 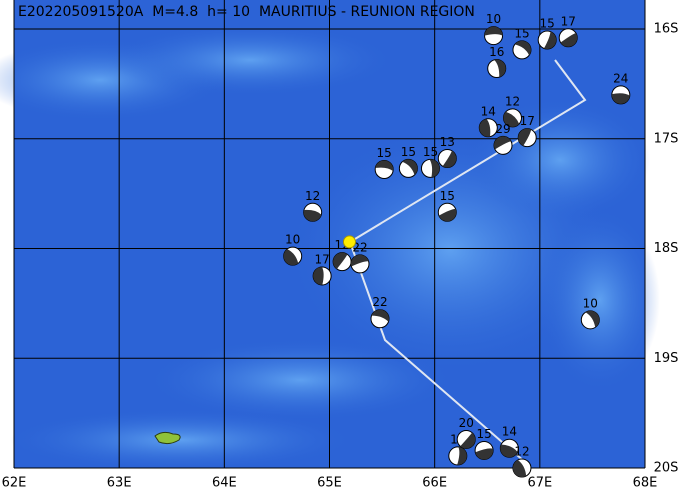 I want to click on focal-mechanism: 24, so click(x=621, y=88).